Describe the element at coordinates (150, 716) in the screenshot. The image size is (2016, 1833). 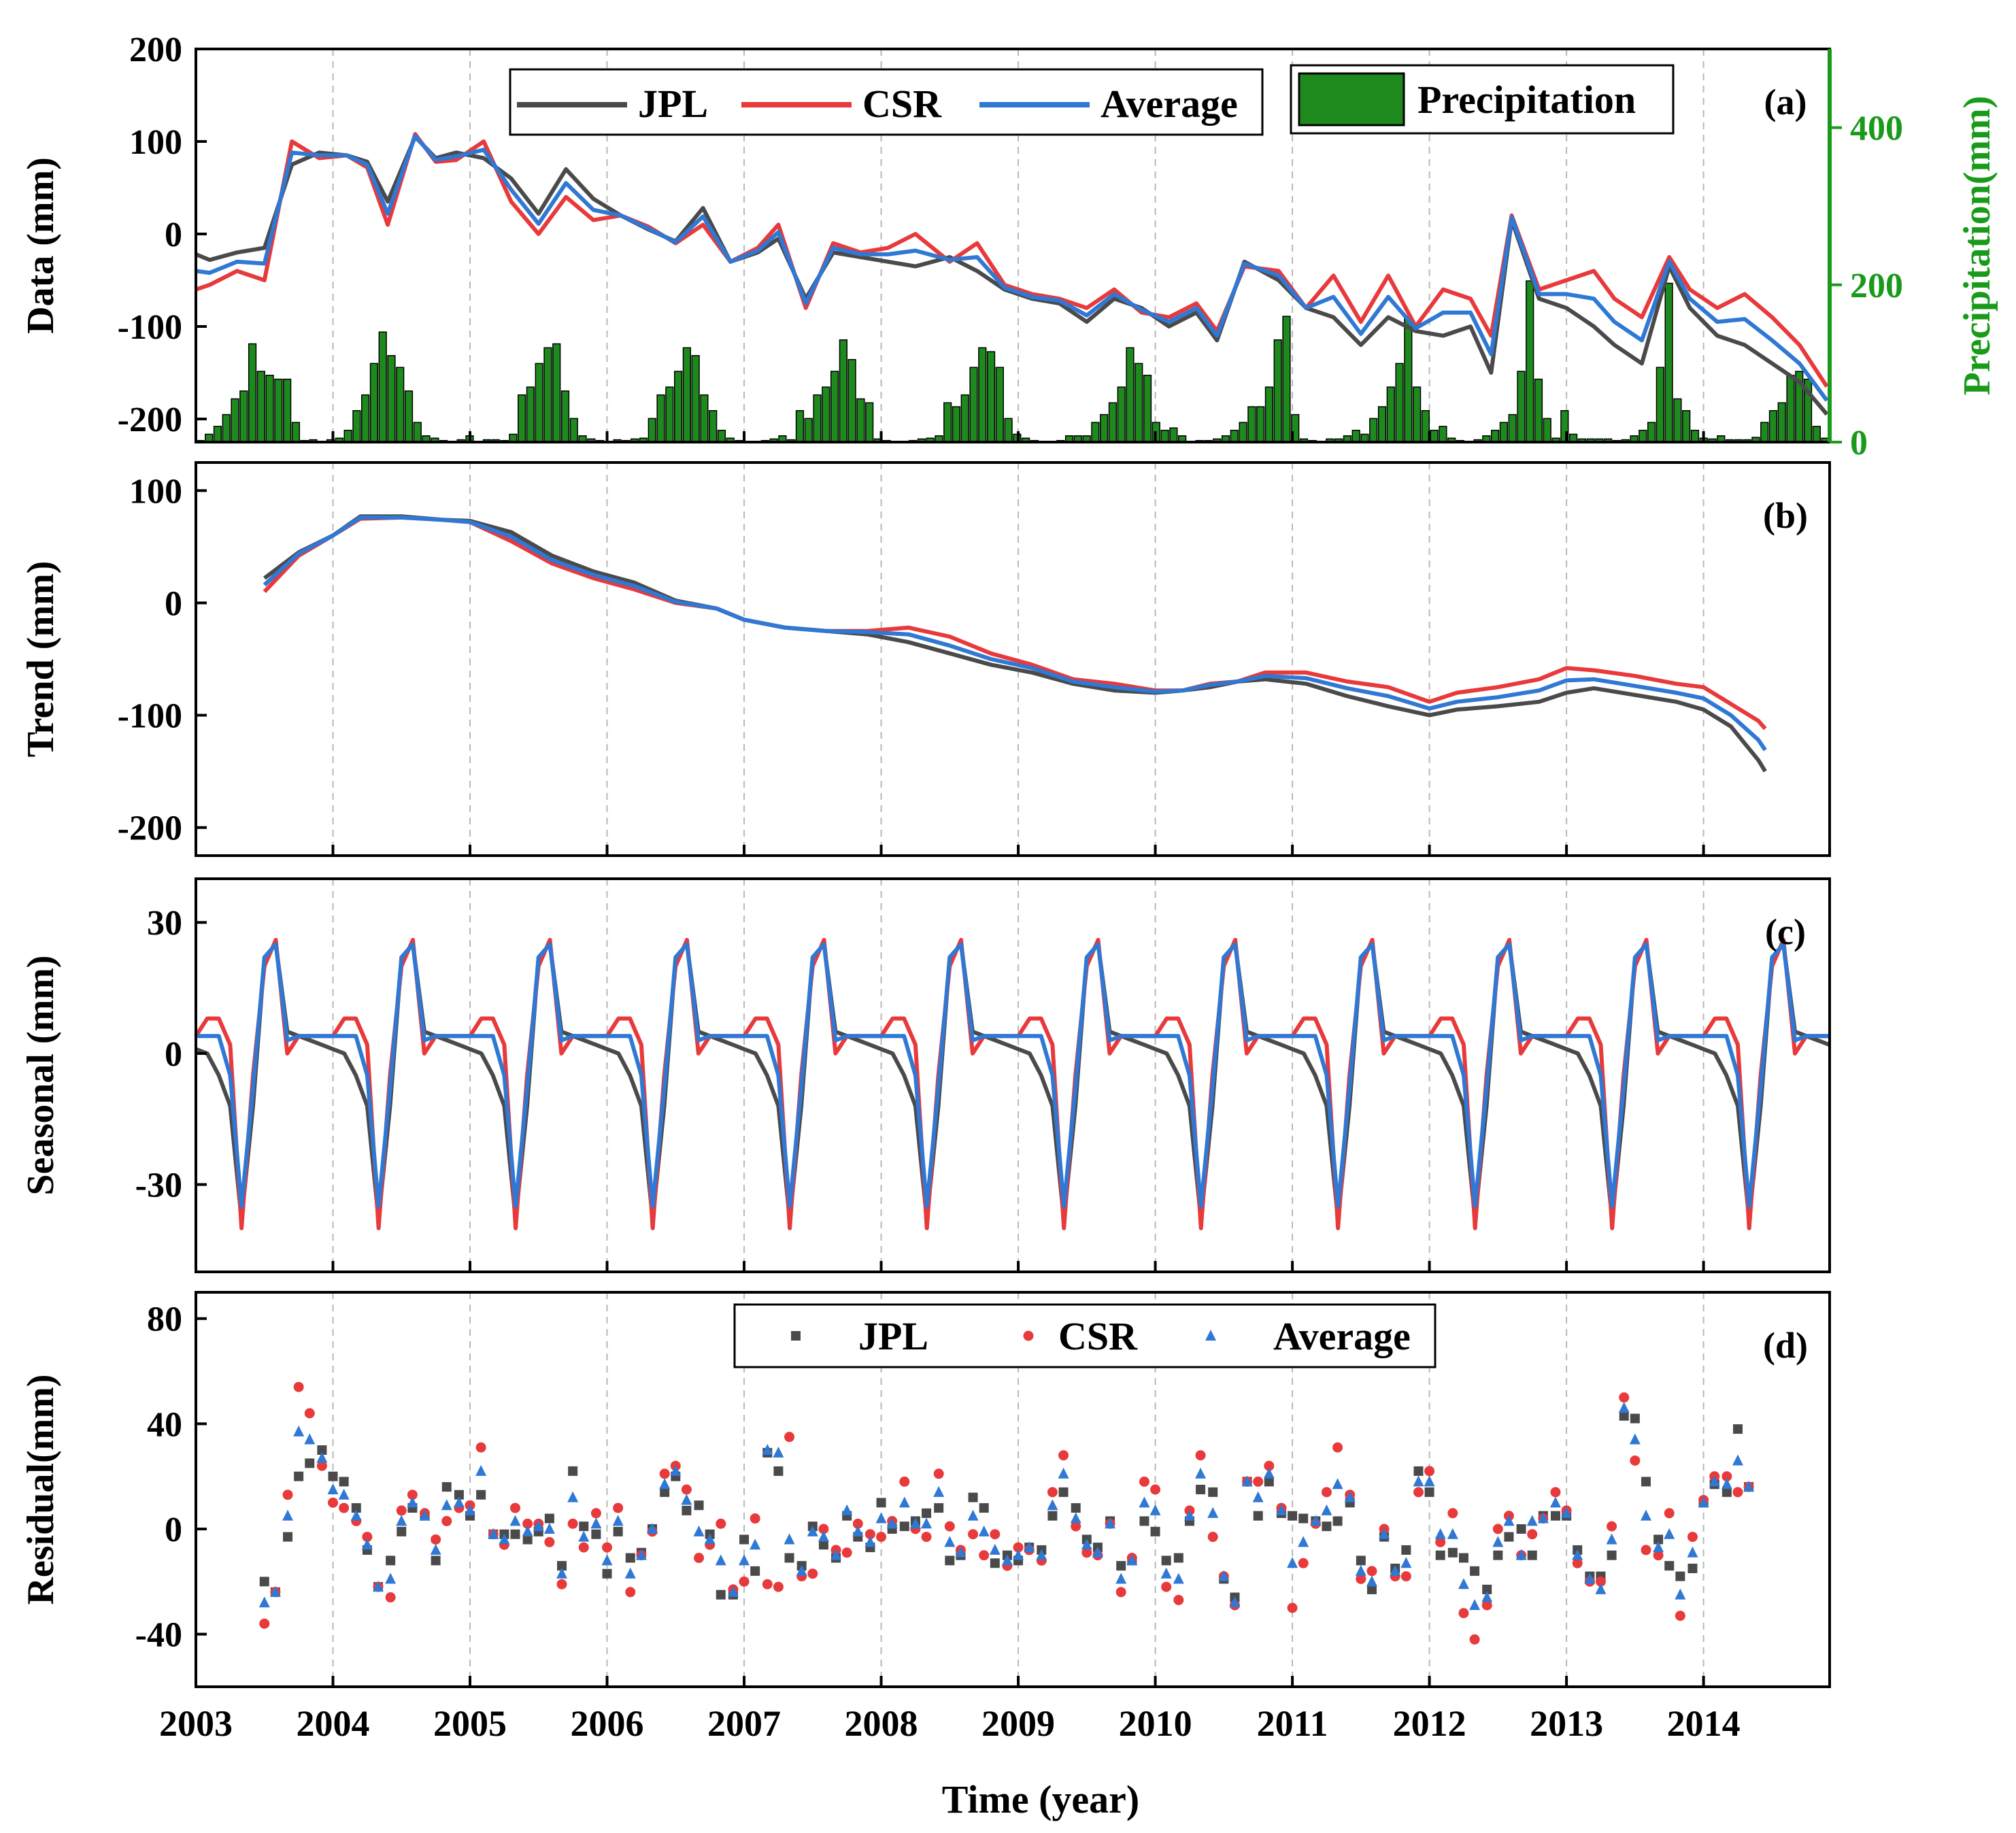
I see `y-tick-label: -100` at that location.